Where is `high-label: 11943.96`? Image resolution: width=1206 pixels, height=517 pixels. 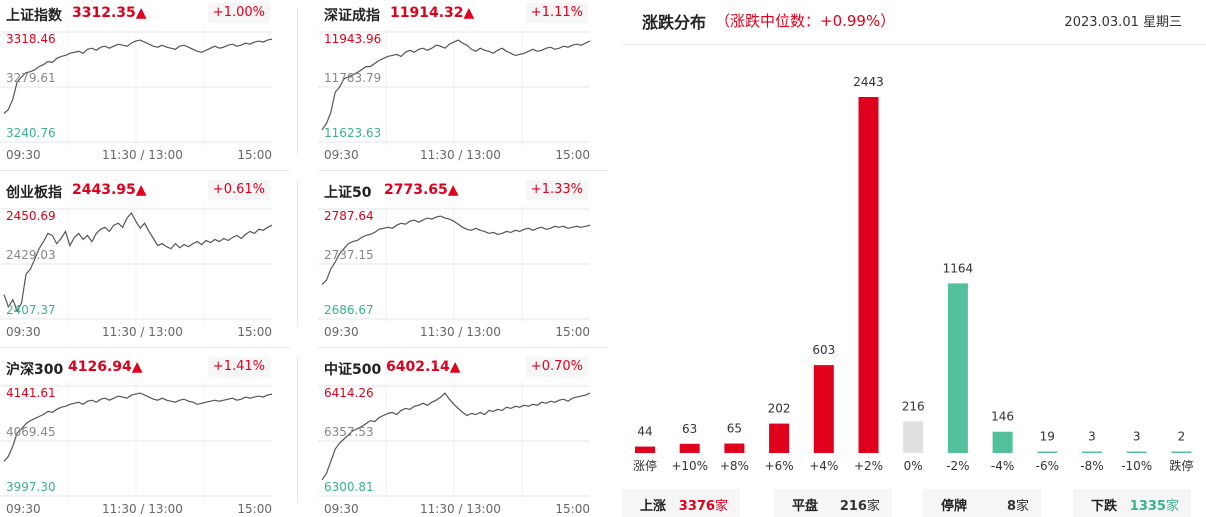
high-label: 11943.96 is located at coordinates (353, 39).